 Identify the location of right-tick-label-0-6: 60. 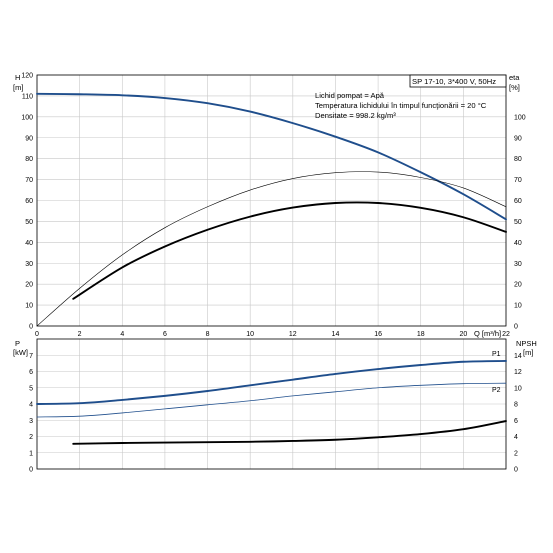
(518, 201).